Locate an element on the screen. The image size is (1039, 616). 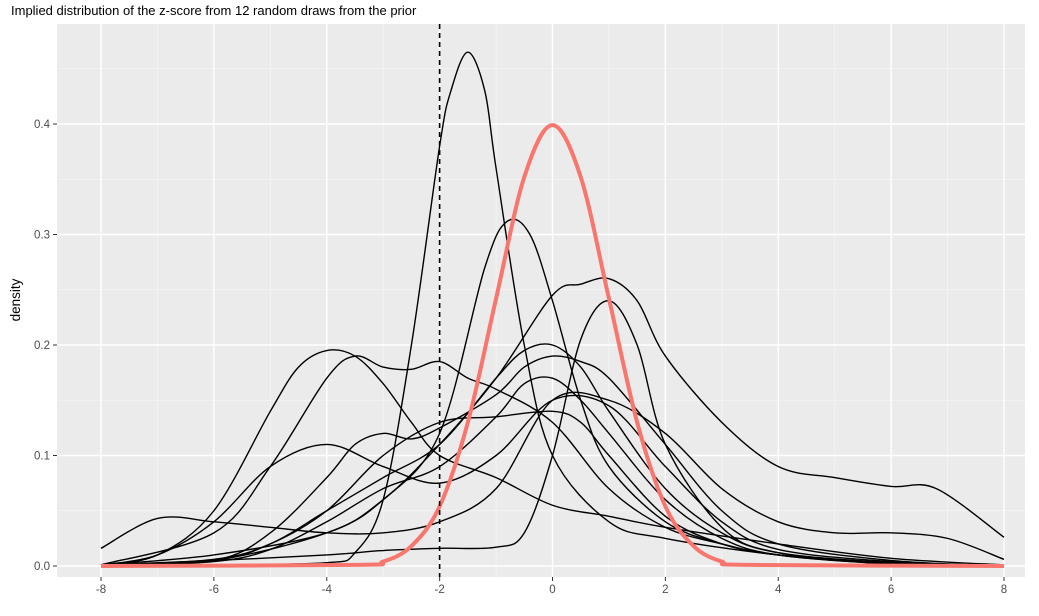
x-tick-label: -4 is located at coordinates (327, 590).